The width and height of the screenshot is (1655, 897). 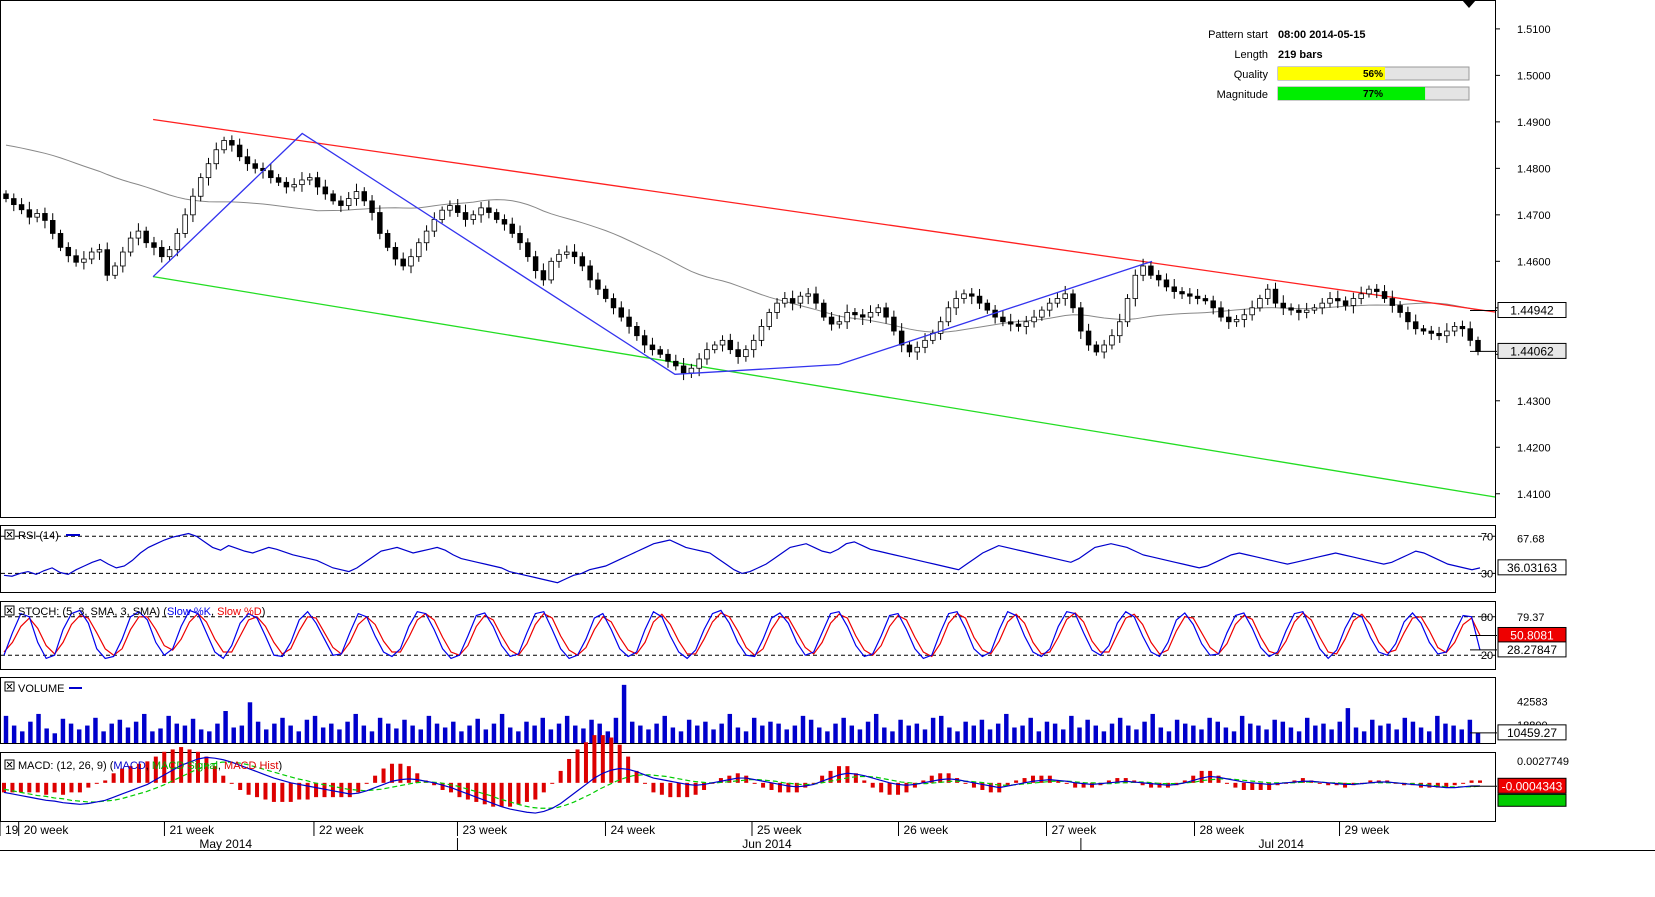 What do you see at coordinates (342, 830) in the screenshot?
I see `week-label: 22 week` at bounding box center [342, 830].